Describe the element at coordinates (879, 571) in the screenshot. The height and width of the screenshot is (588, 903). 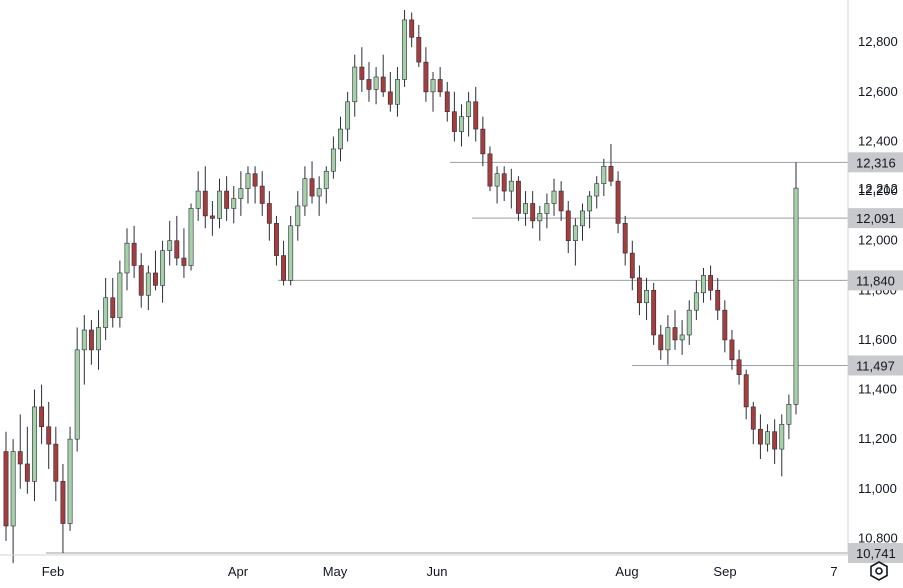
I see `chart-settings-button` at that location.